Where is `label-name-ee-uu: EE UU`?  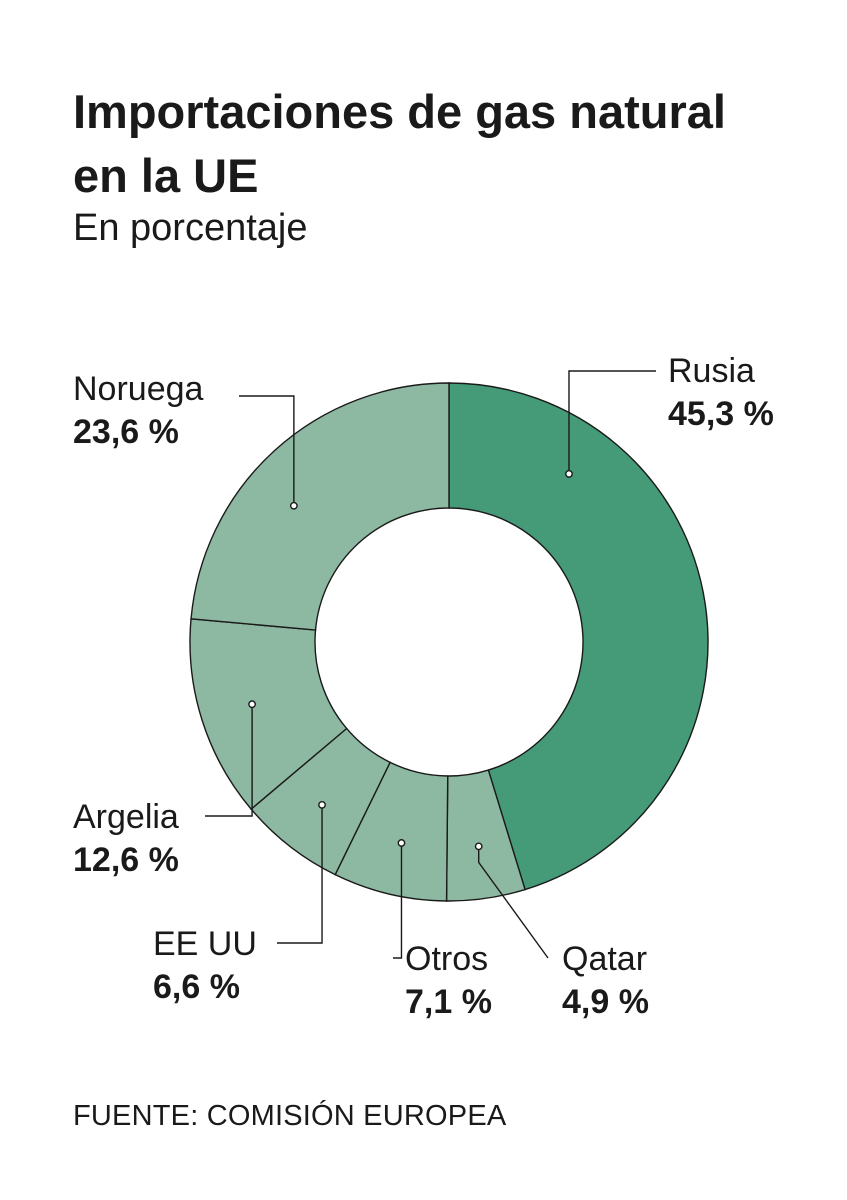
label-name-ee-uu: EE UU is located at coordinates (205, 944).